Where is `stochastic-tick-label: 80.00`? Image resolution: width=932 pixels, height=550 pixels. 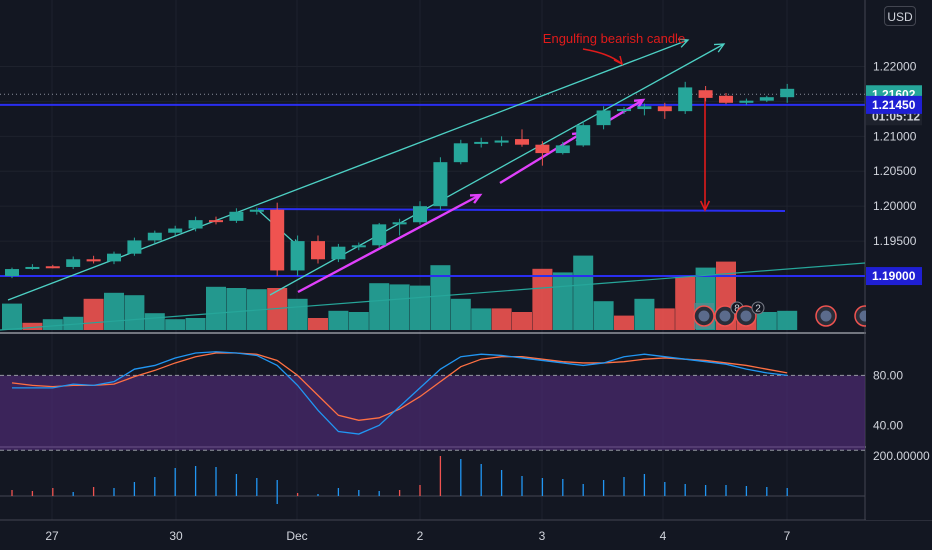
stochastic-tick-label: 80.00 is located at coordinates (888, 375).